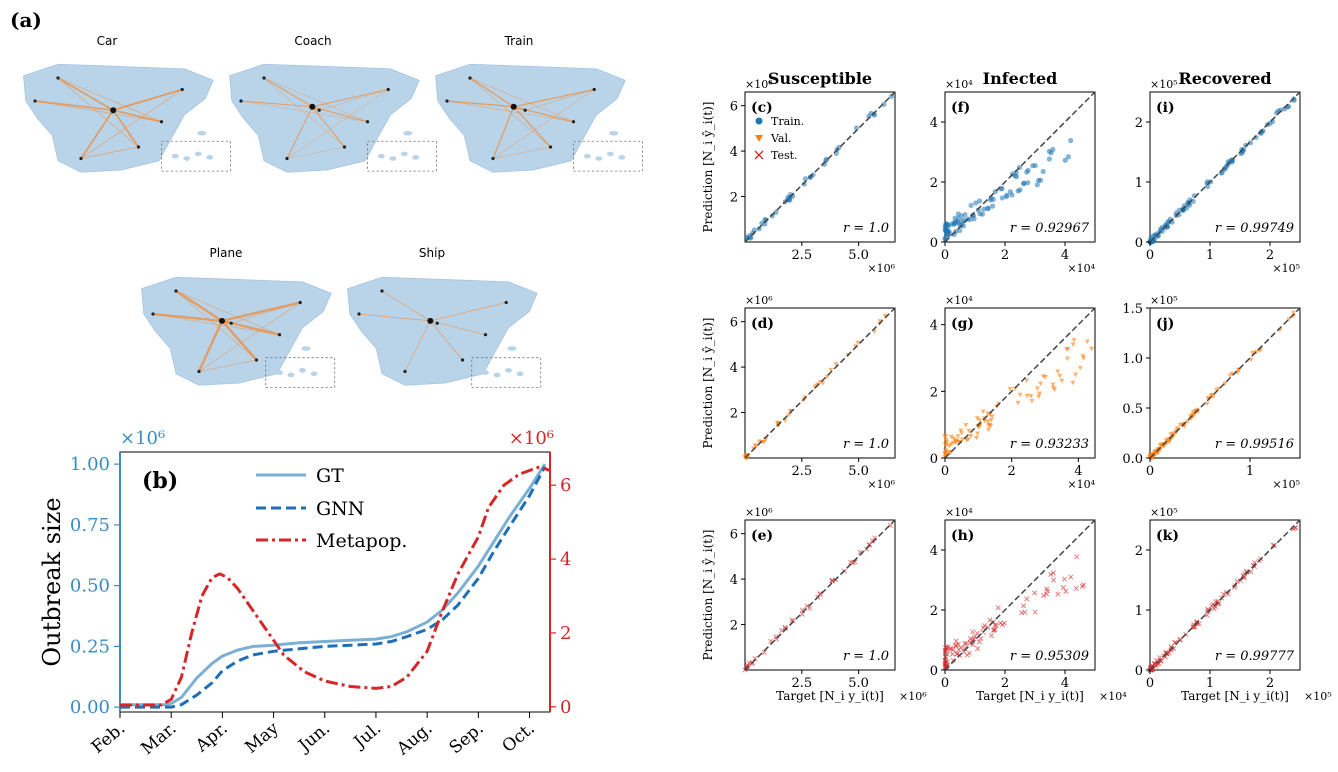  I want to click on x-tick-label: 4, so click(1078, 471).